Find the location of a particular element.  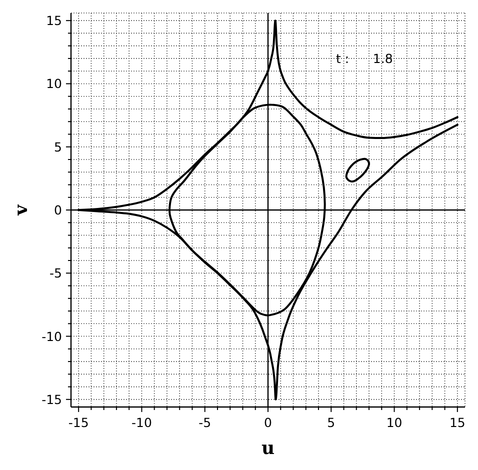

y-tick-label: -5 is located at coordinates (56, 273).